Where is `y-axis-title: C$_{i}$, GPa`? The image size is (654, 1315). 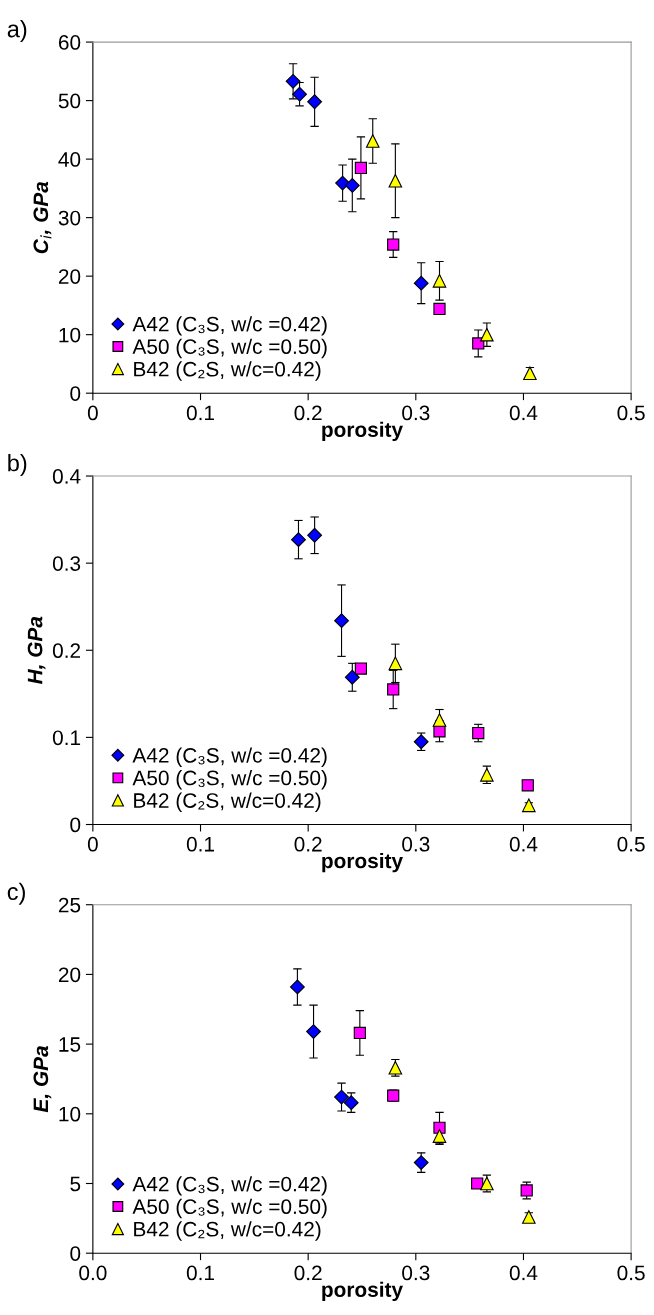 y-axis-title: C$_{i}$, GPa is located at coordinates (42, 217).